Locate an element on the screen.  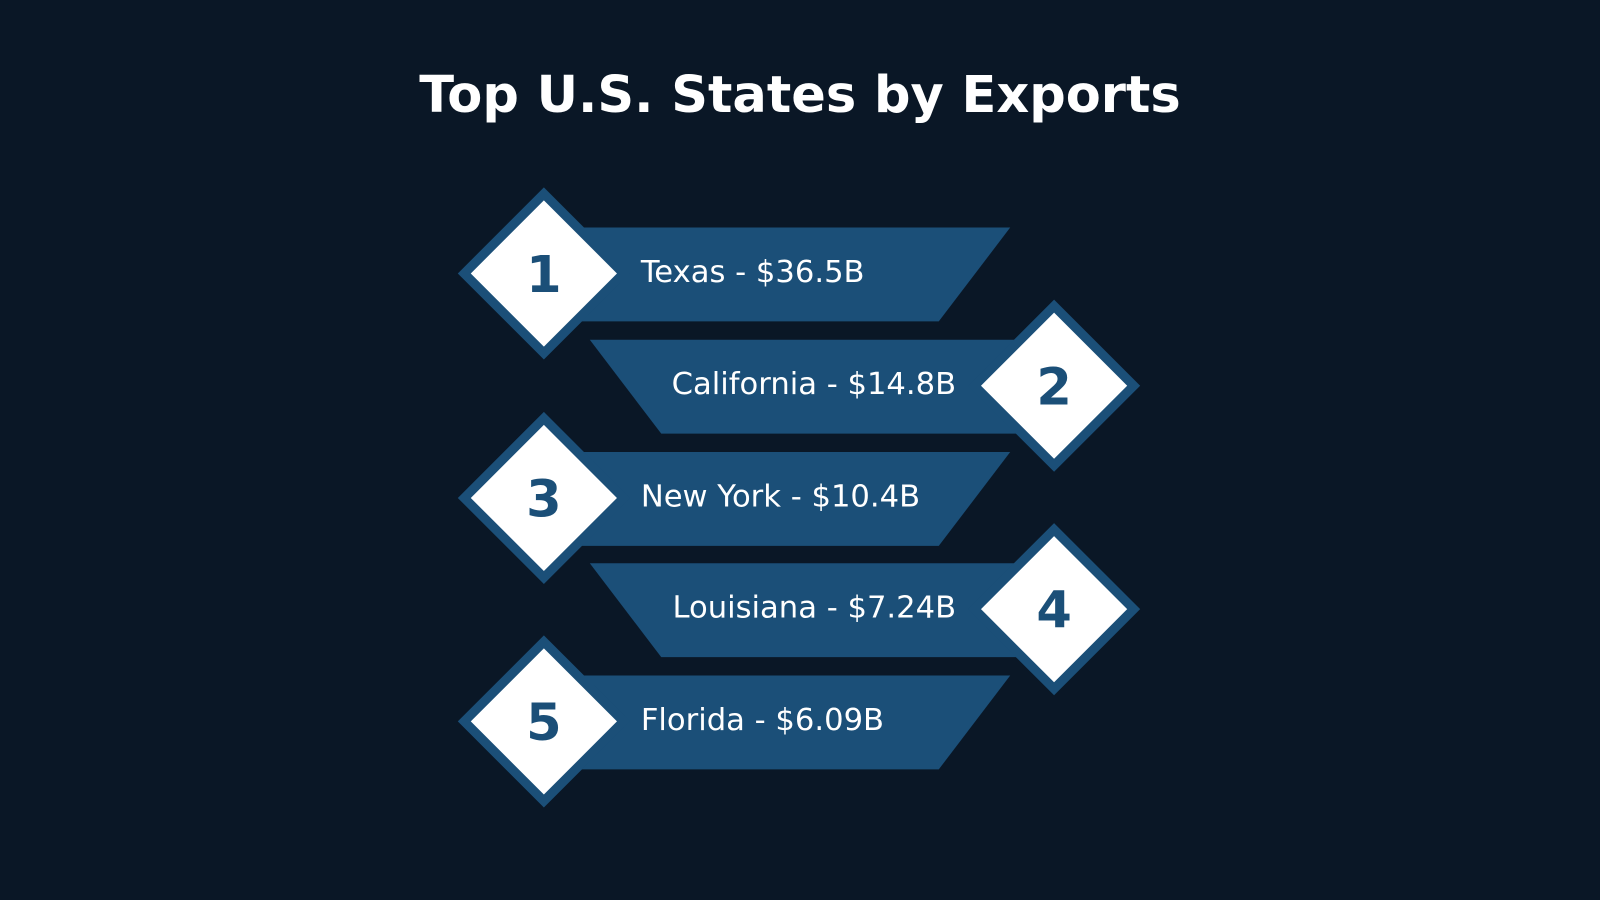
rank-number: 1 is located at coordinates (544, 275).